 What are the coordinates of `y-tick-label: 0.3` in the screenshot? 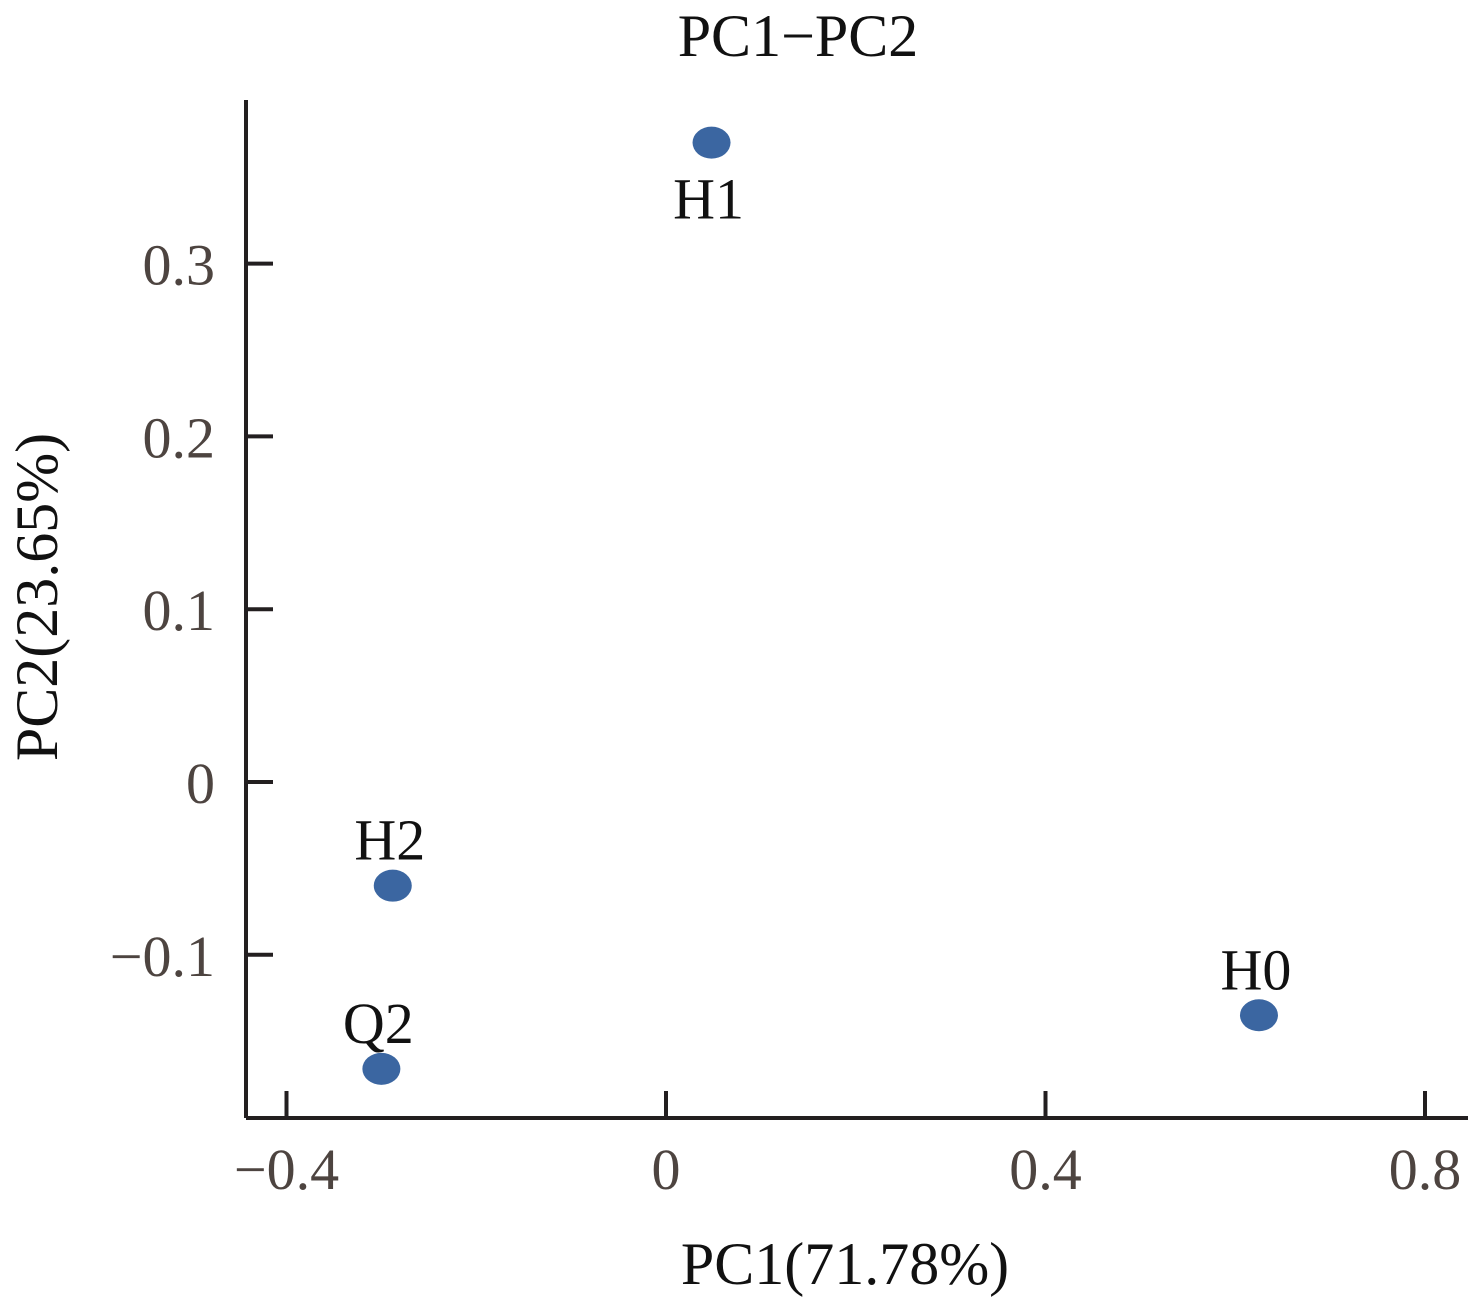 It's located at (179, 265).